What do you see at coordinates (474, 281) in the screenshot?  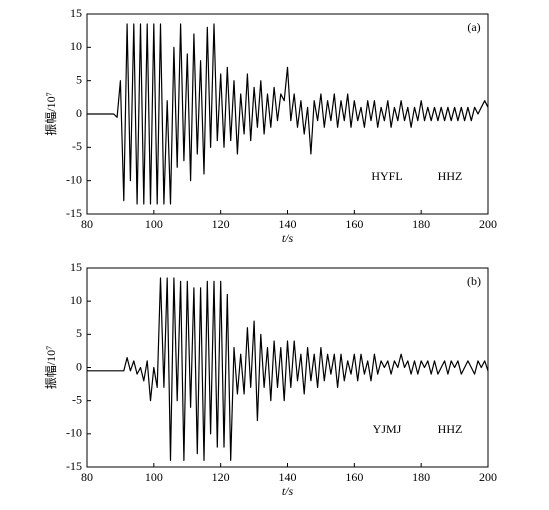 I see `annotation: (b)` at bounding box center [474, 281].